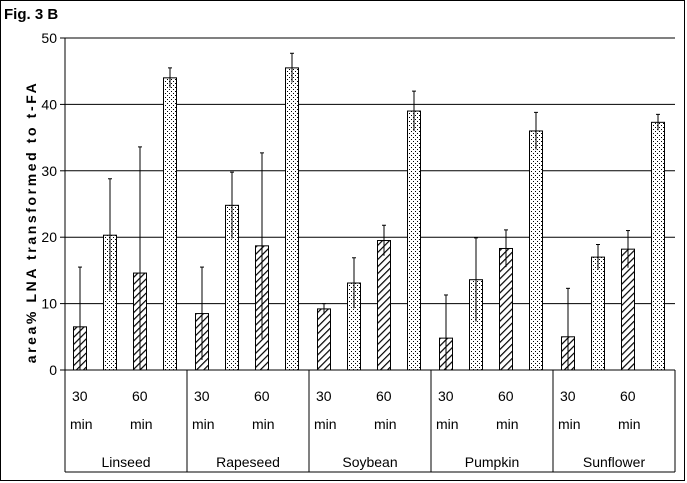 This screenshot has height=483, width=687. I want to click on y-tick-label: 10, so click(49, 304).